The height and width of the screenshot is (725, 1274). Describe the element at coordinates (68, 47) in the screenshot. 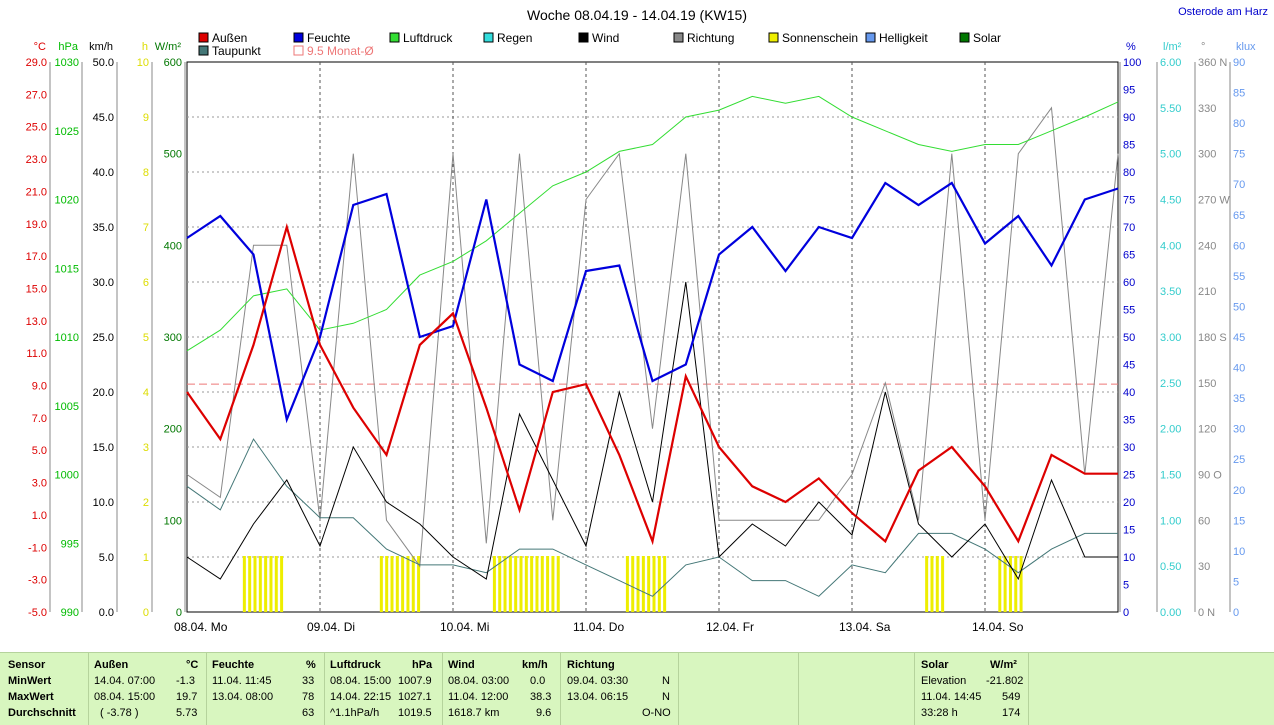

I see `left-axis-unit: hPa` at that location.